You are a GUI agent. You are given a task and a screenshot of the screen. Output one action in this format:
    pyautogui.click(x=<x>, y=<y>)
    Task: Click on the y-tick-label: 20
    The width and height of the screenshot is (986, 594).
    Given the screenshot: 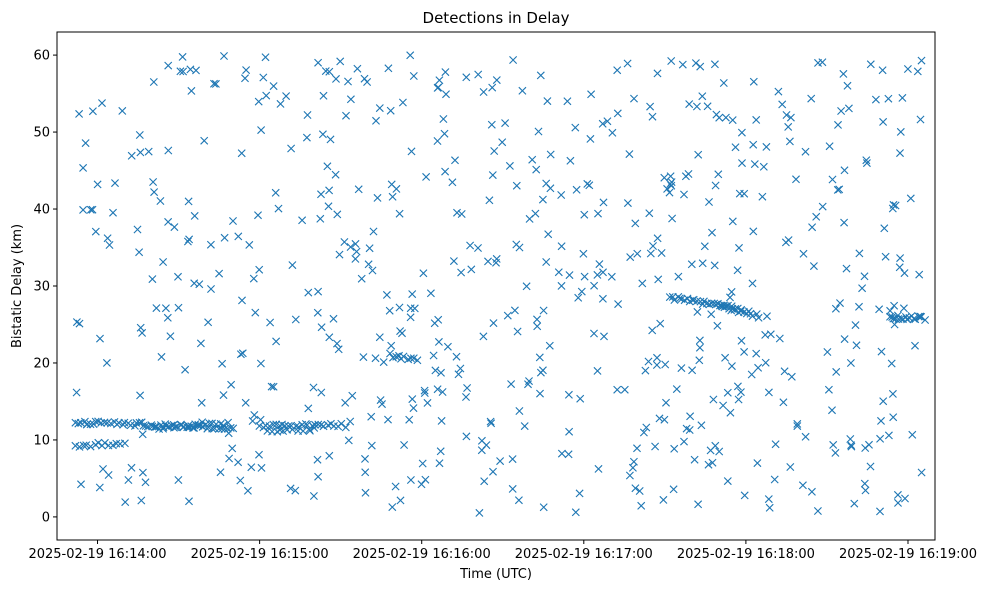 What is the action you would take?
    pyautogui.click(x=41, y=363)
    